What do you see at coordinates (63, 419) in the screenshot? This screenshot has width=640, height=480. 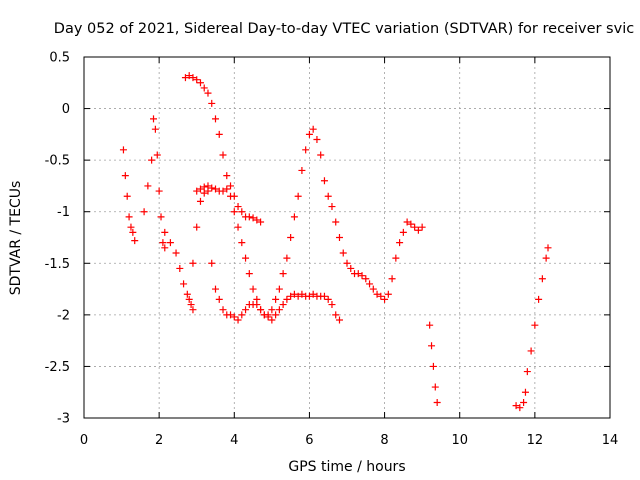 I see `y-tick-label: -3` at bounding box center [63, 419].